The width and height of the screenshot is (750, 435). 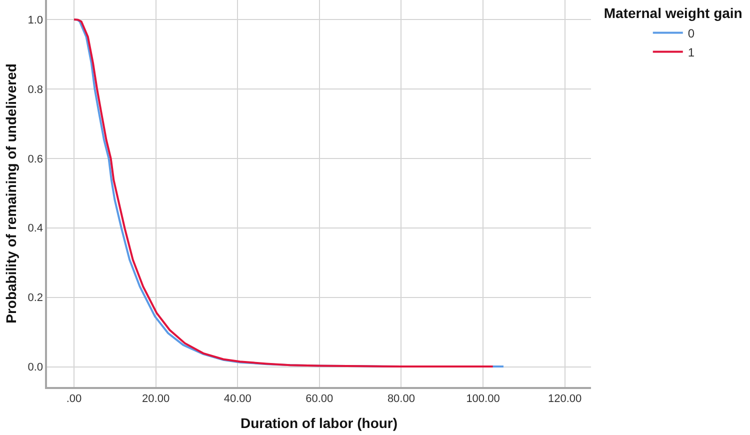 What do you see at coordinates (36, 90) in the screenshot?
I see `y-tick-label: 0.8` at bounding box center [36, 90].